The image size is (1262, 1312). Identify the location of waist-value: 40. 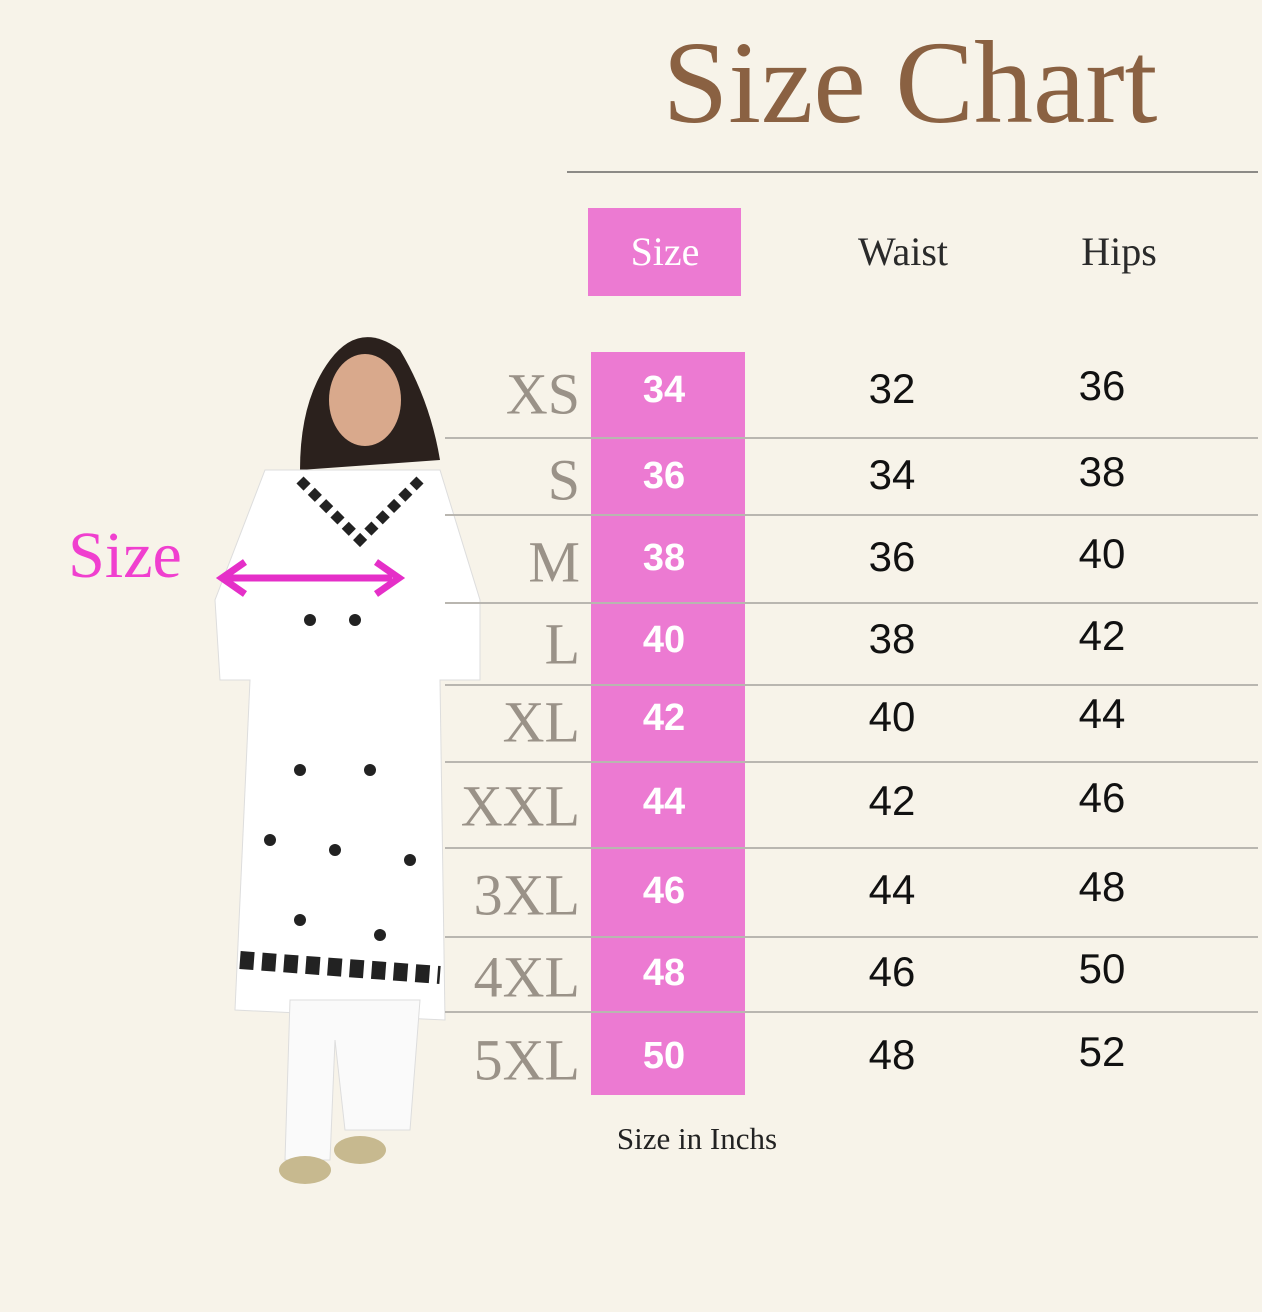
(892, 716).